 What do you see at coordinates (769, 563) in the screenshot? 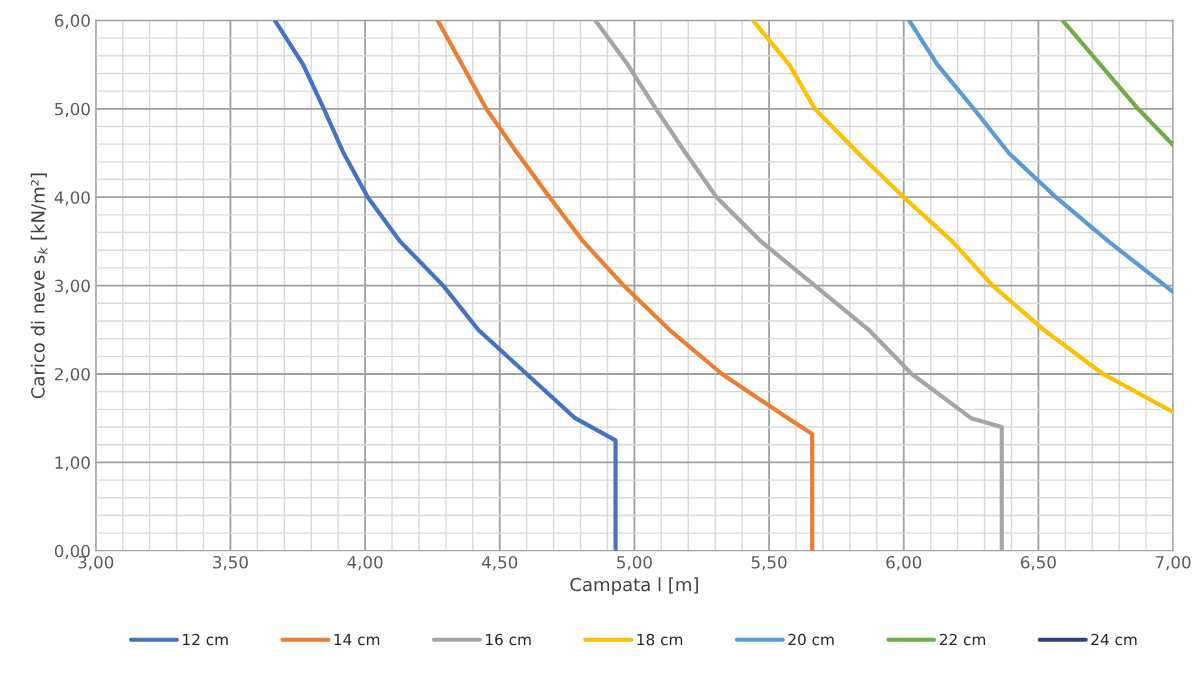
I see `x-tick-label: 5,50` at bounding box center [769, 563].